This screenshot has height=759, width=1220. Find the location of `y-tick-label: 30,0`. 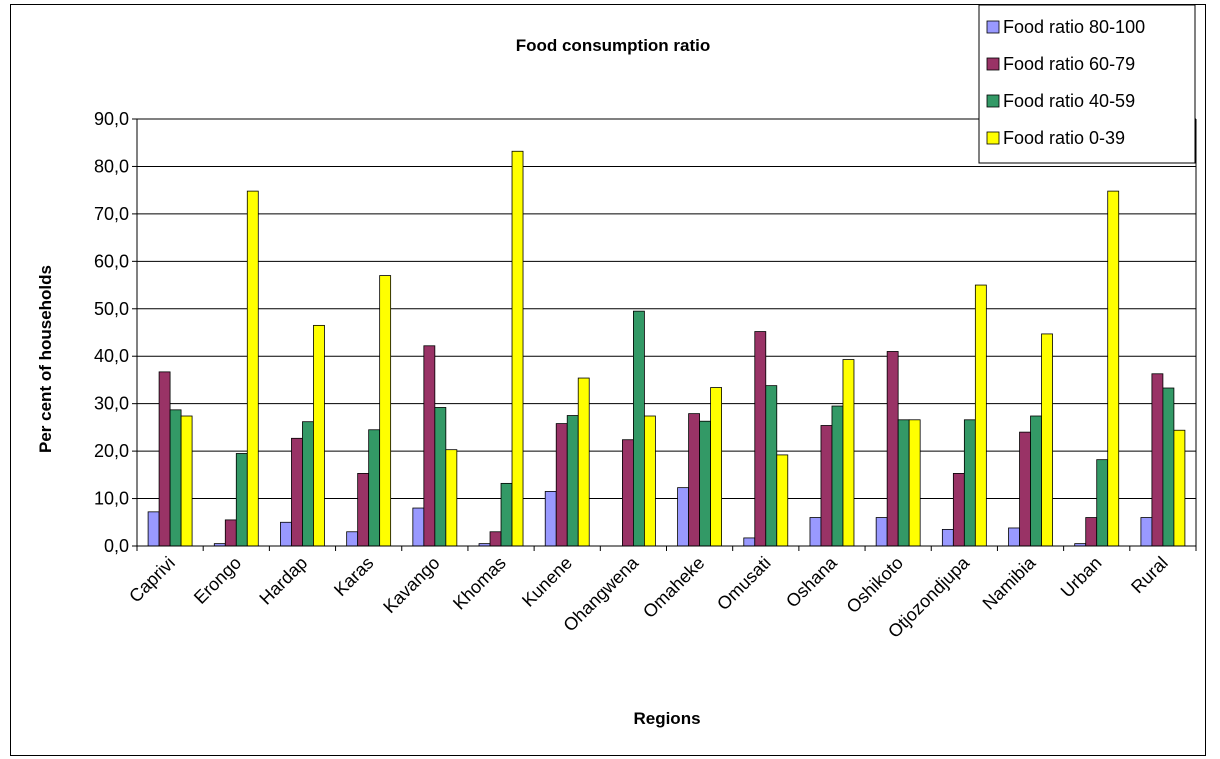

y-tick-label: 30,0 is located at coordinates (111, 404).